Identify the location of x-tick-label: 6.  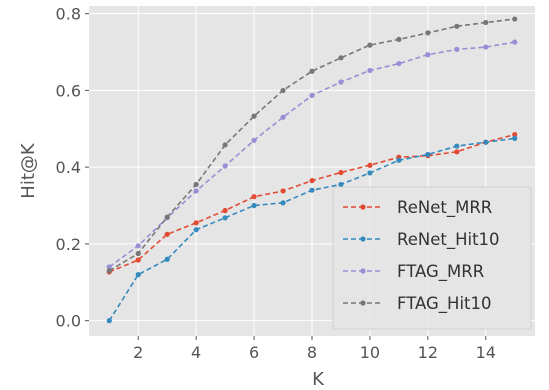
(254, 352).